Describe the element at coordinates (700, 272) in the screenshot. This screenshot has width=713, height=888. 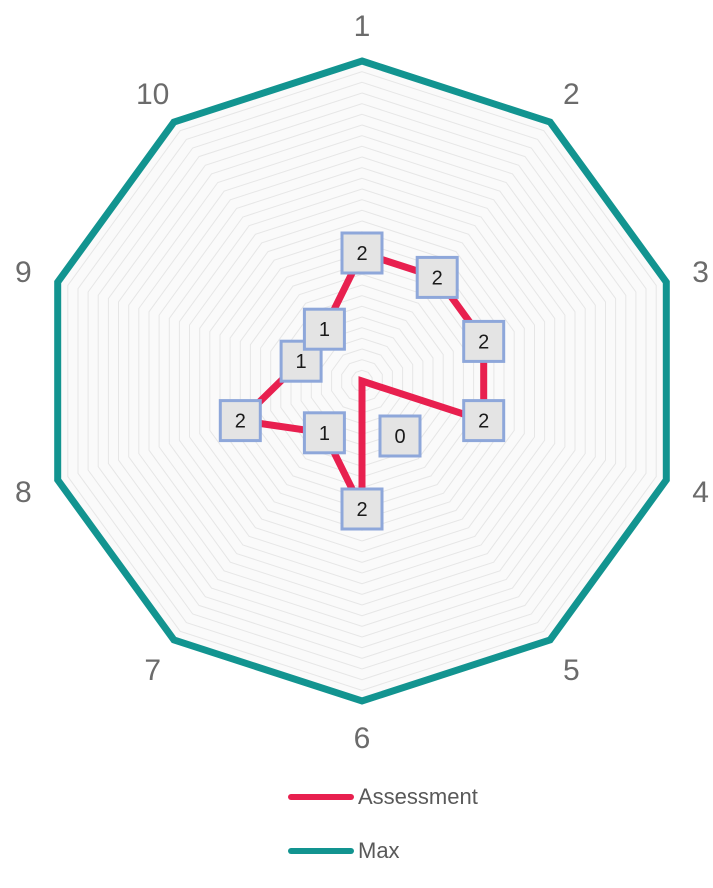
I see `axis-label-3: 3` at that location.